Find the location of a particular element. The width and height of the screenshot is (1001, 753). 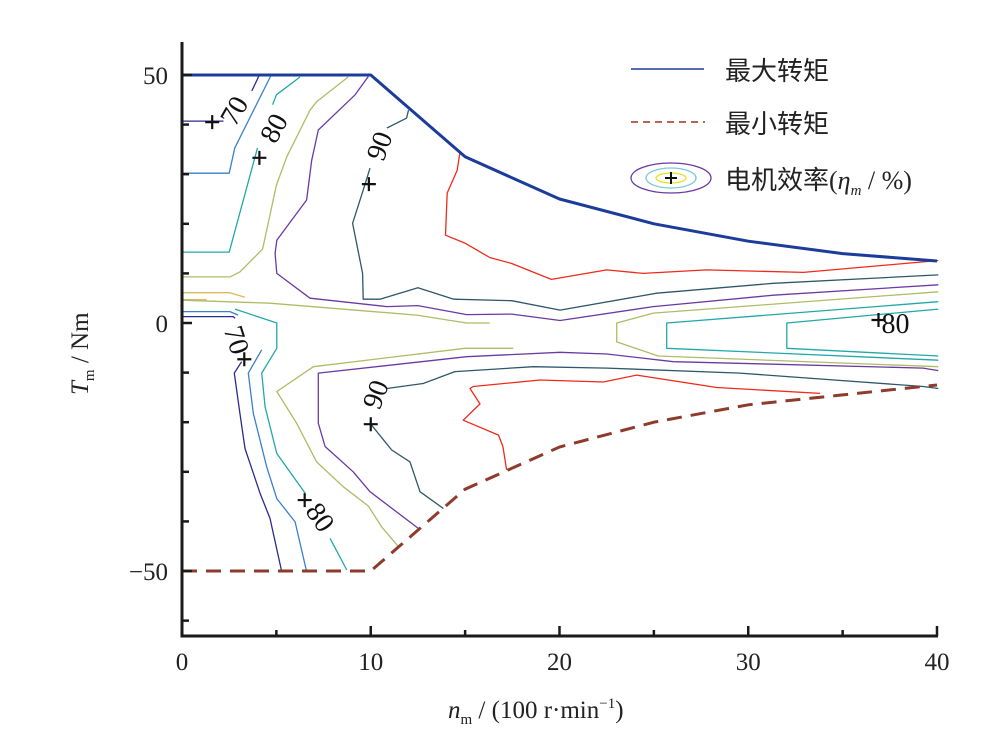

legend-item-max-torque: 最大转矩 is located at coordinates (730, 71).